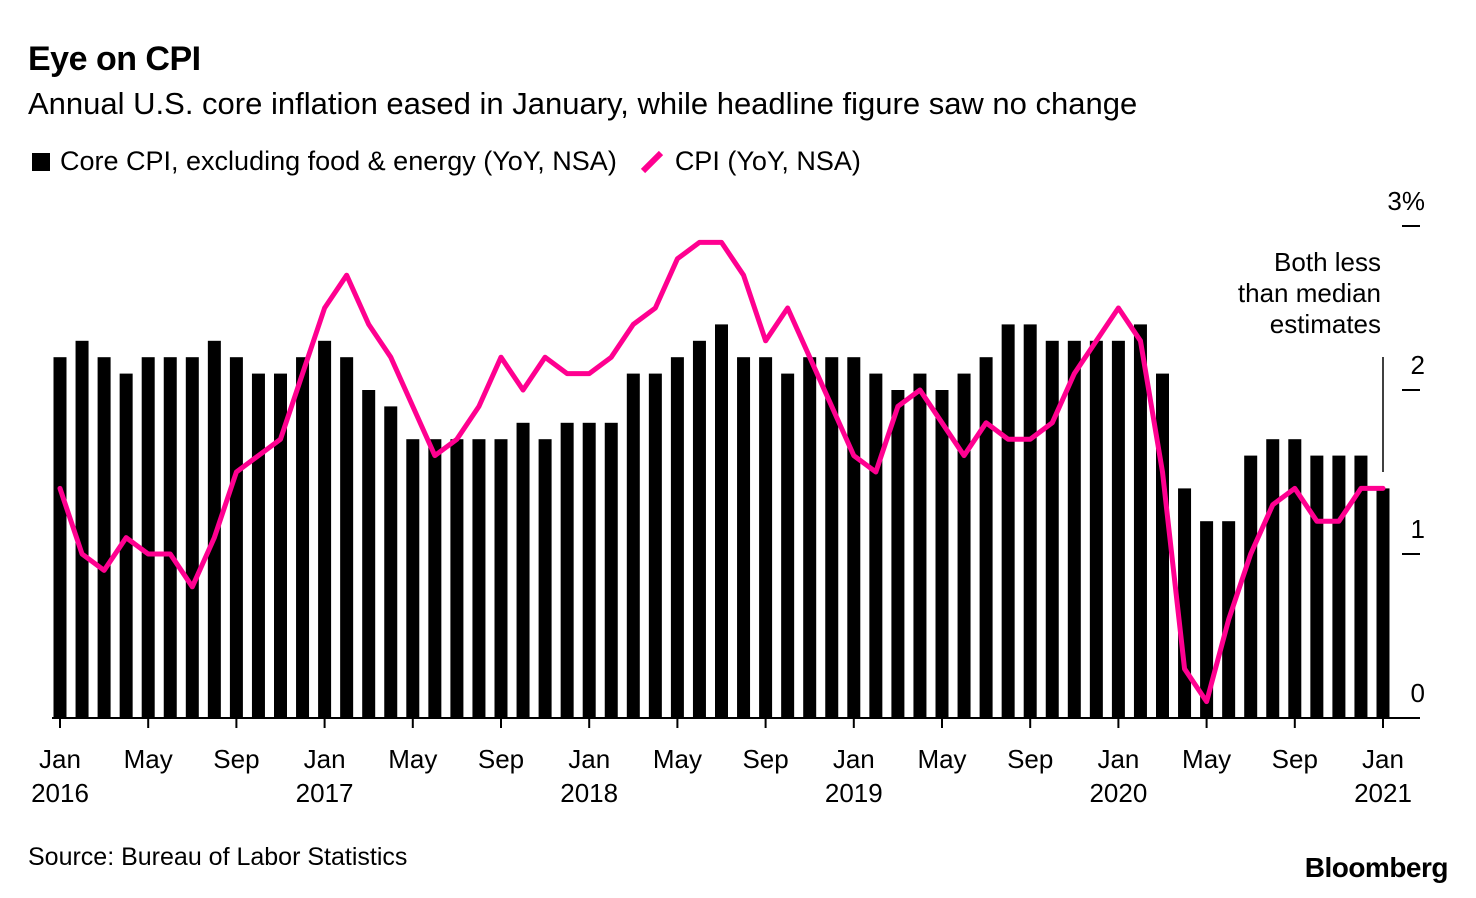  What do you see at coordinates (1327, 262) in the screenshot?
I see `annotation-text: Both less` at bounding box center [1327, 262].